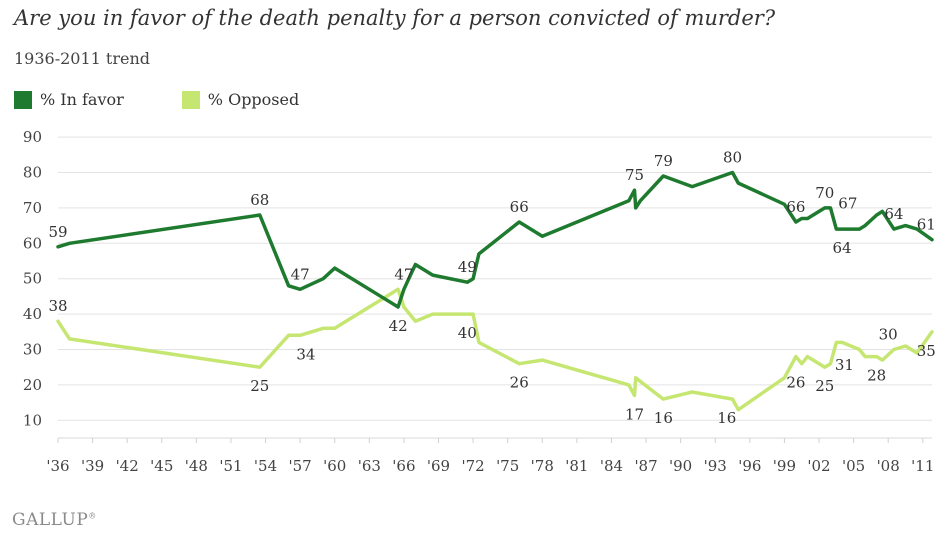  Describe the element at coordinates (634, 415) in the screenshot. I see `data-label-opposed-21: 17` at that location.